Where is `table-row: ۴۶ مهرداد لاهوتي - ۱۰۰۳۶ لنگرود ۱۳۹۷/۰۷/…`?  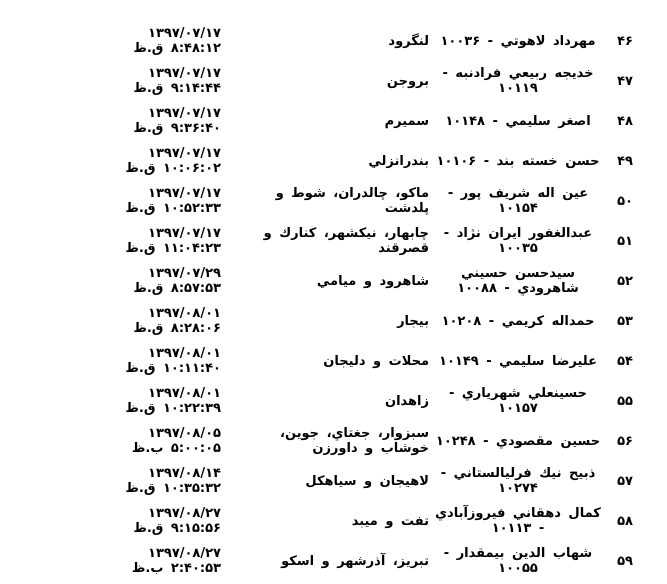 table-row: ۴۶ مهرداد لاهوتي - ۱۰۰۳۶ لنگرود ۱۳۹۷/۰۷/… is located at coordinates (321, 41).